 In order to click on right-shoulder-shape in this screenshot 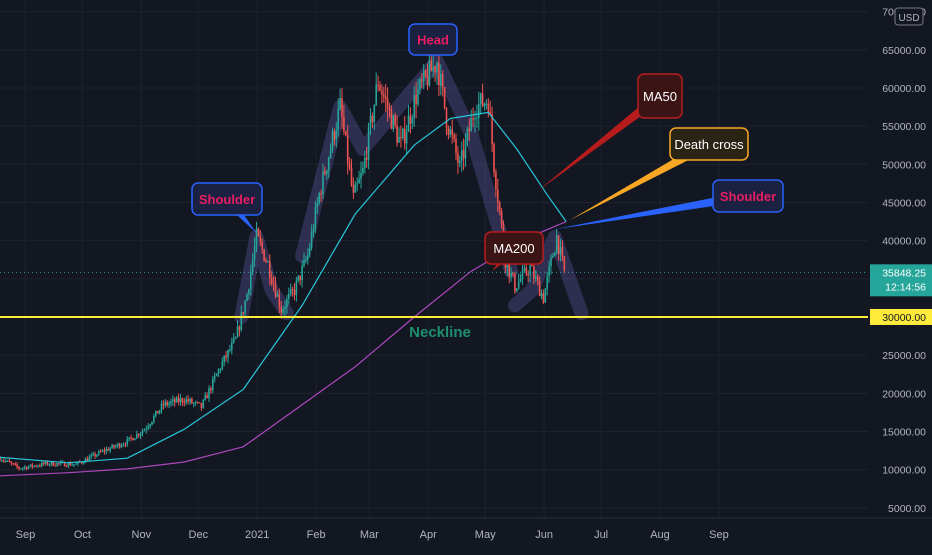, I will do `click(548, 275)`.